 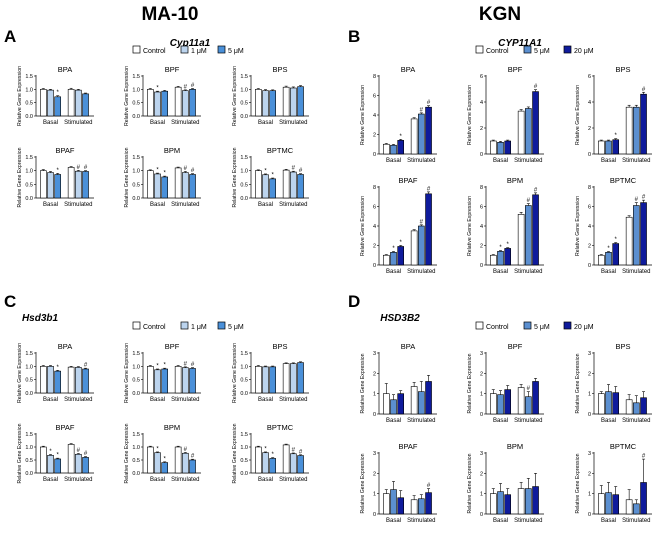 What do you see at coordinates (65, 69) in the screenshot?
I see `chart-a-bpa-title: BPA` at bounding box center [65, 69].